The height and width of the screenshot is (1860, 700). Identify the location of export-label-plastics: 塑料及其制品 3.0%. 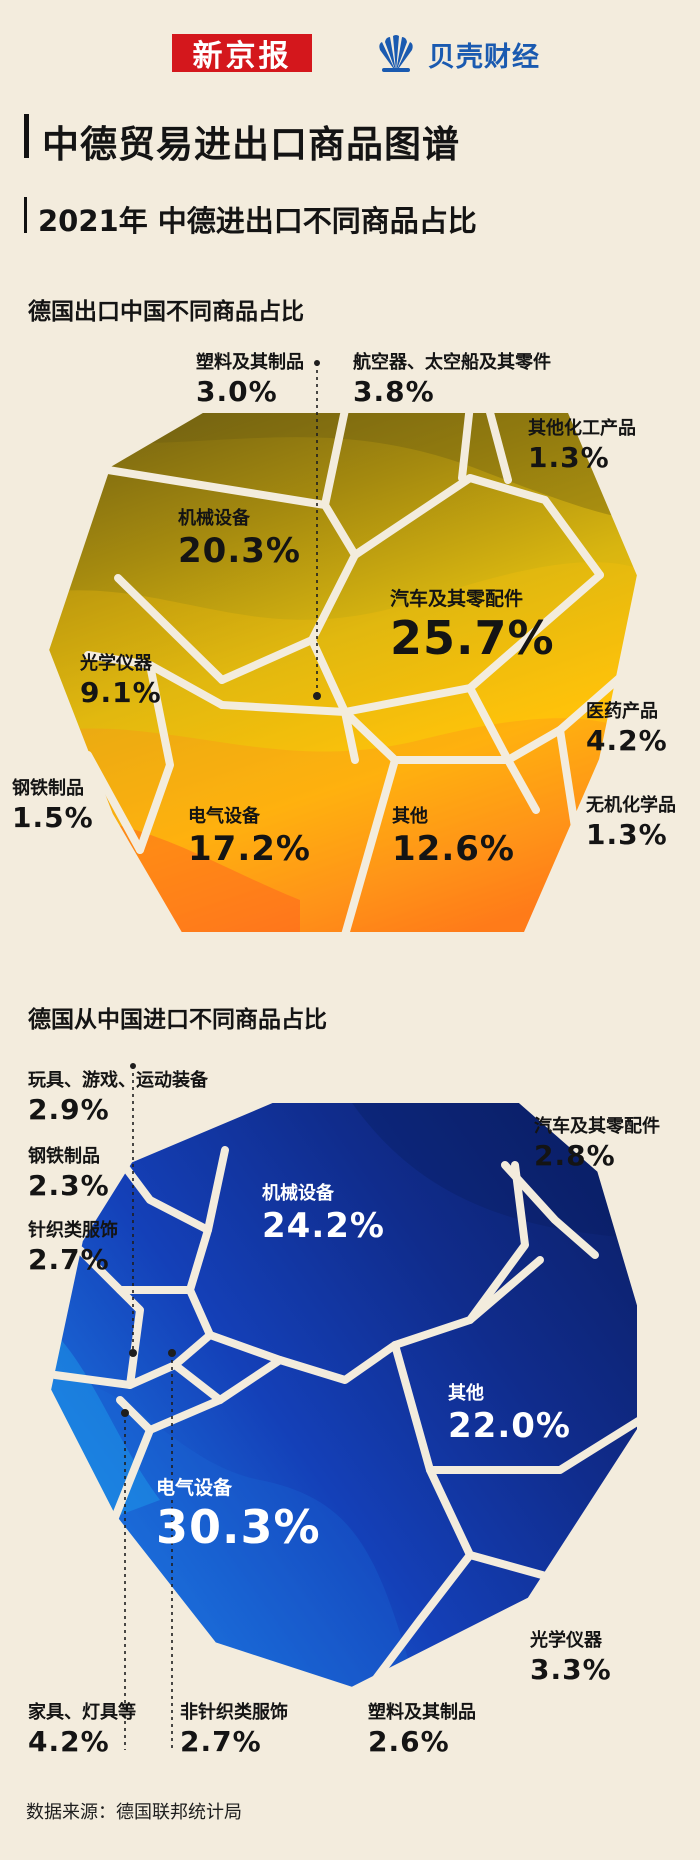
(250, 380).